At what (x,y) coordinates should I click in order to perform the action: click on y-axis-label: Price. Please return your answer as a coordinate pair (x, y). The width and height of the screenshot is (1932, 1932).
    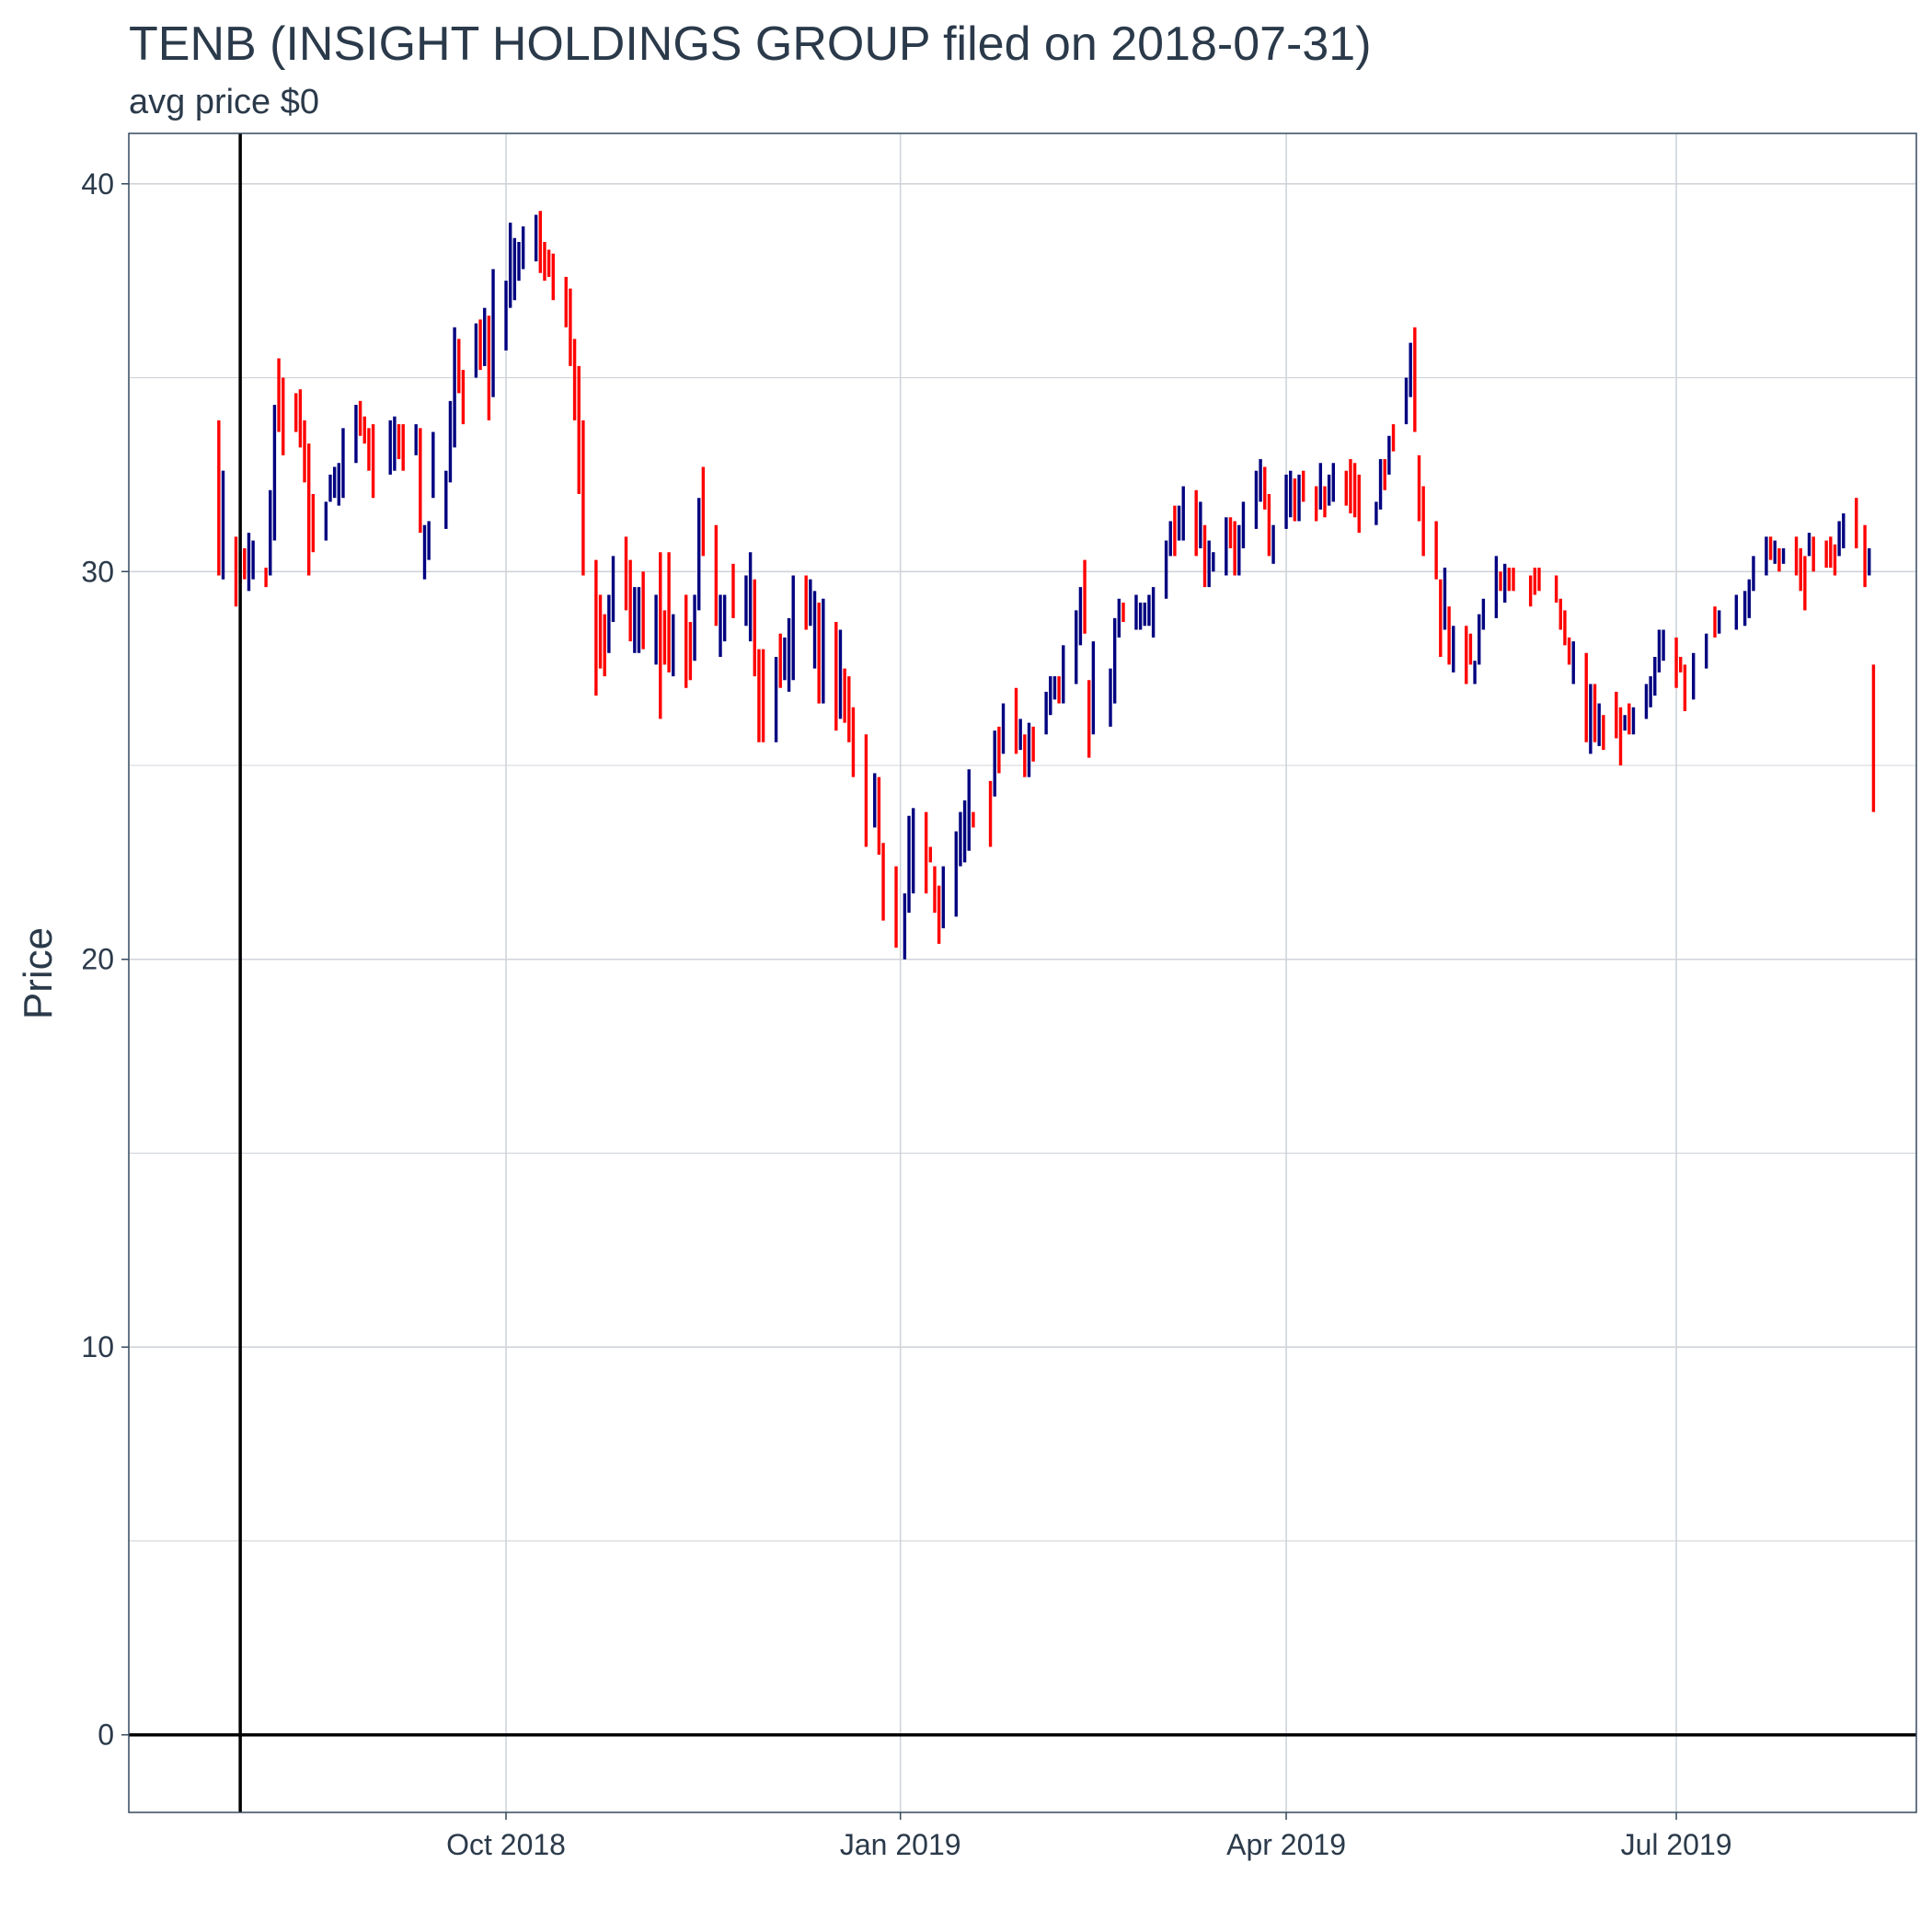
    Looking at the image, I should click on (38, 973).